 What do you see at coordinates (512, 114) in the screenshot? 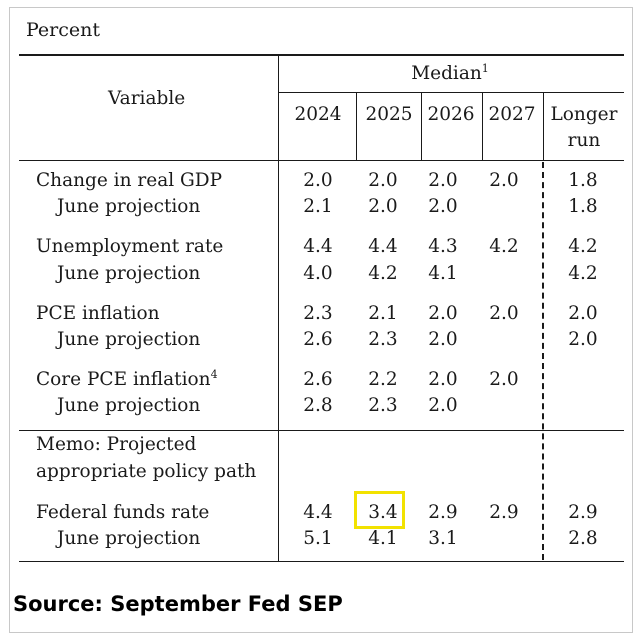
I see `year-header-2027: 2027` at bounding box center [512, 114].